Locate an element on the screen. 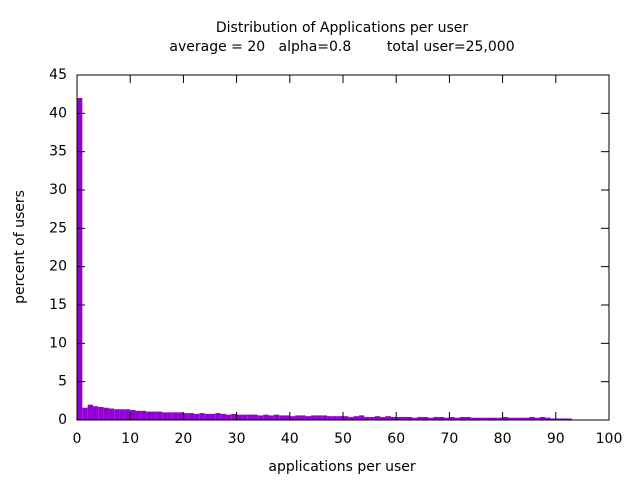 The width and height of the screenshot is (640, 480). y-tick-label: 45 is located at coordinates (58, 75).